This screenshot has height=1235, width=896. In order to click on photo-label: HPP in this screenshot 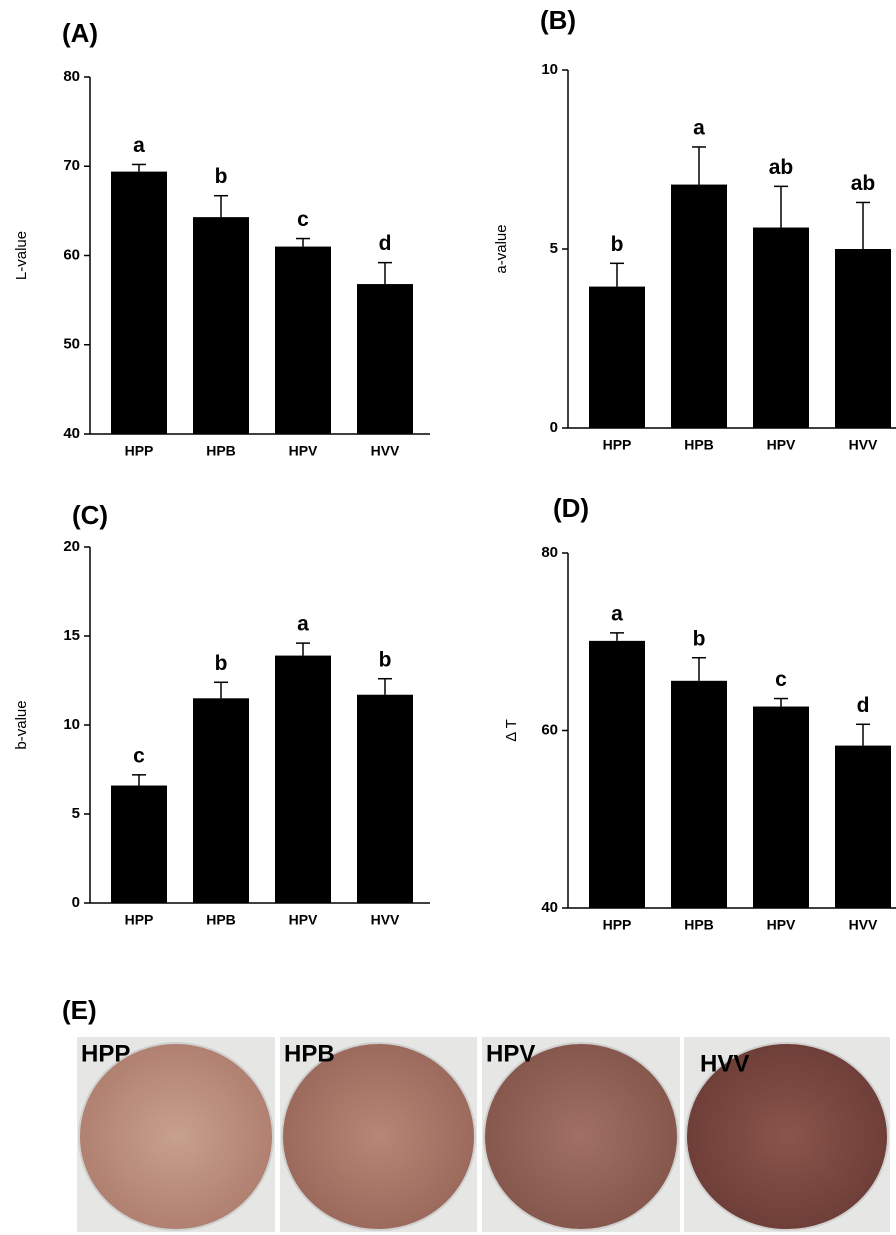, I will do `click(105, 1053)`.